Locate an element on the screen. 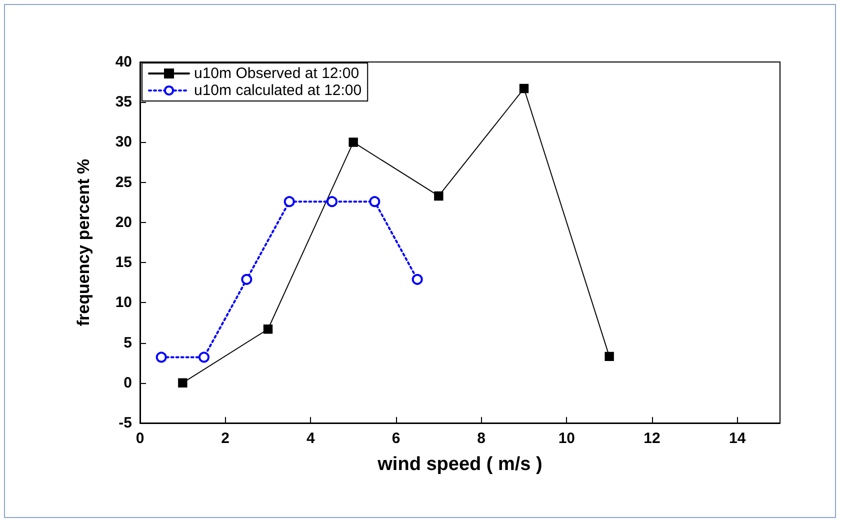 The image size is (842, 524). y-tick-label: -5 is located at coordinates (125, 423).